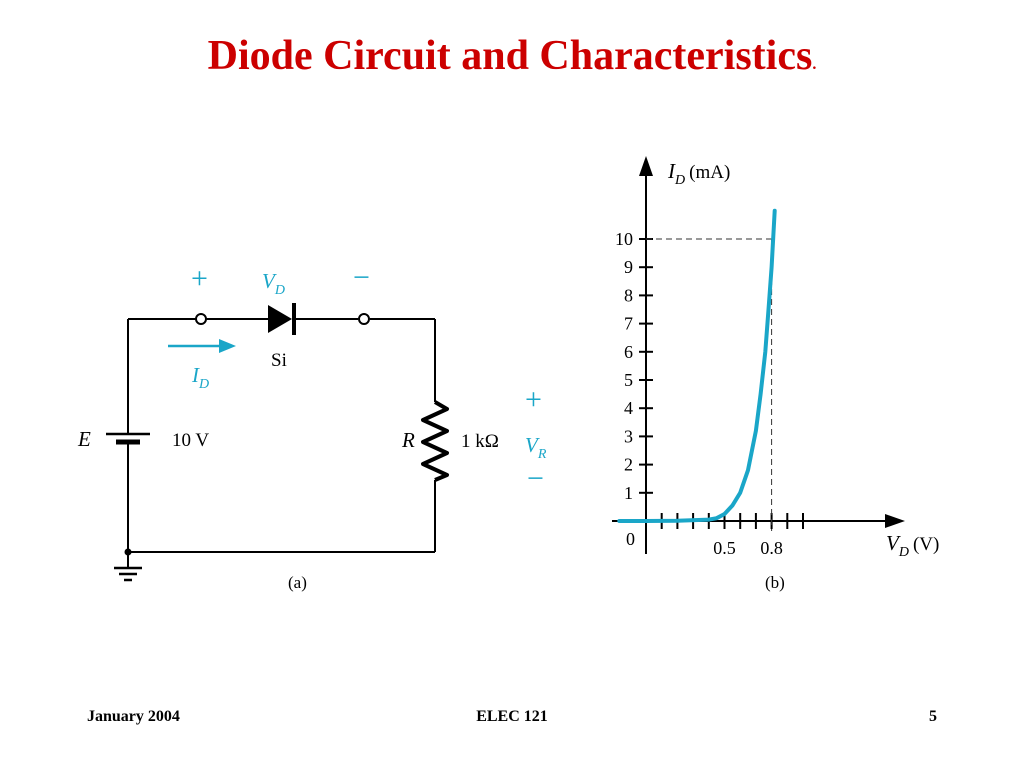 Image resolution: width=1024 pixels, height=768 pixels. I want to click on y-tick-label: 9, so click(628, 267).